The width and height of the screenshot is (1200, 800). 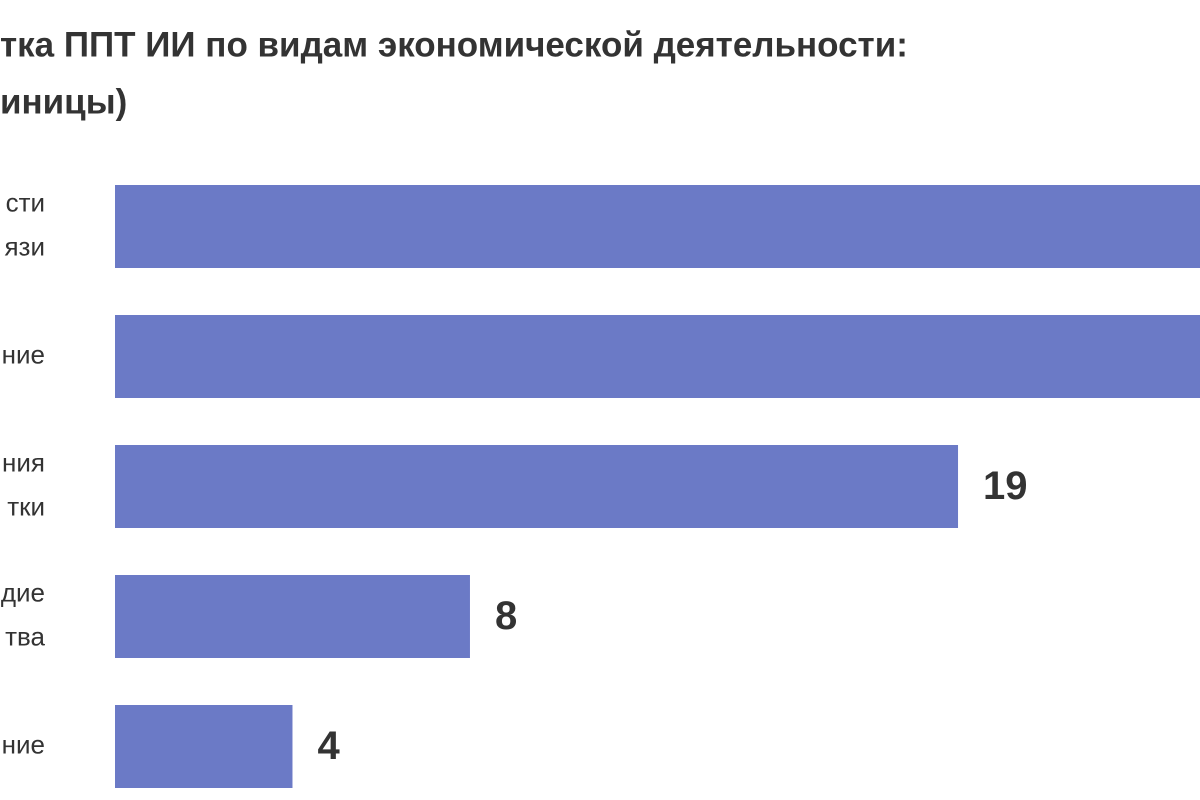 What do you see at coordinates (328, 746) in the screenshot?
I see `value-label: 4` at bounding box center [328, 746].